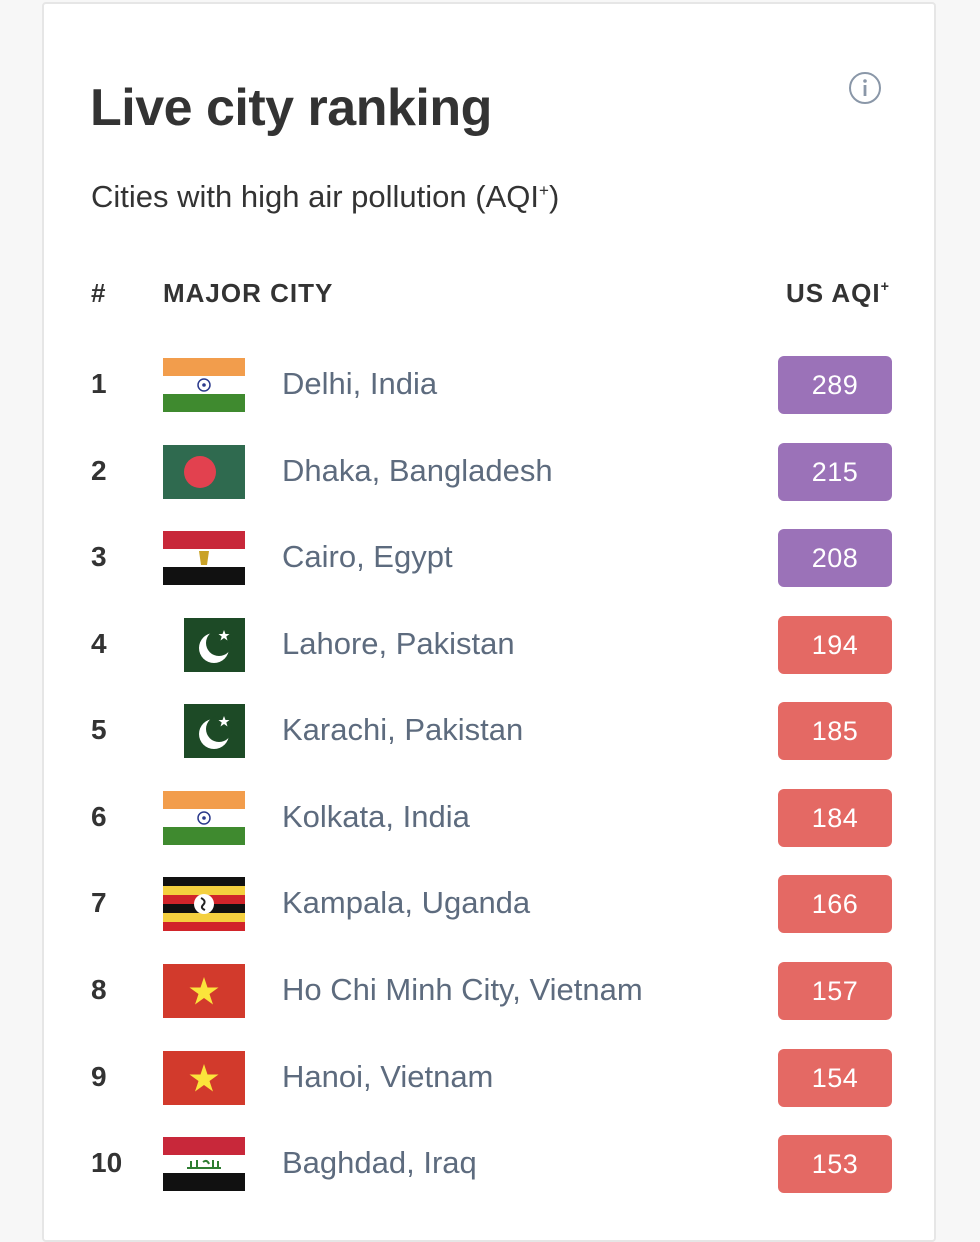  Describe the element at coordinates (325, 196) in the screenshot. I see `card-subtitle: Cities with high air pollution (AQI+)` at that location.